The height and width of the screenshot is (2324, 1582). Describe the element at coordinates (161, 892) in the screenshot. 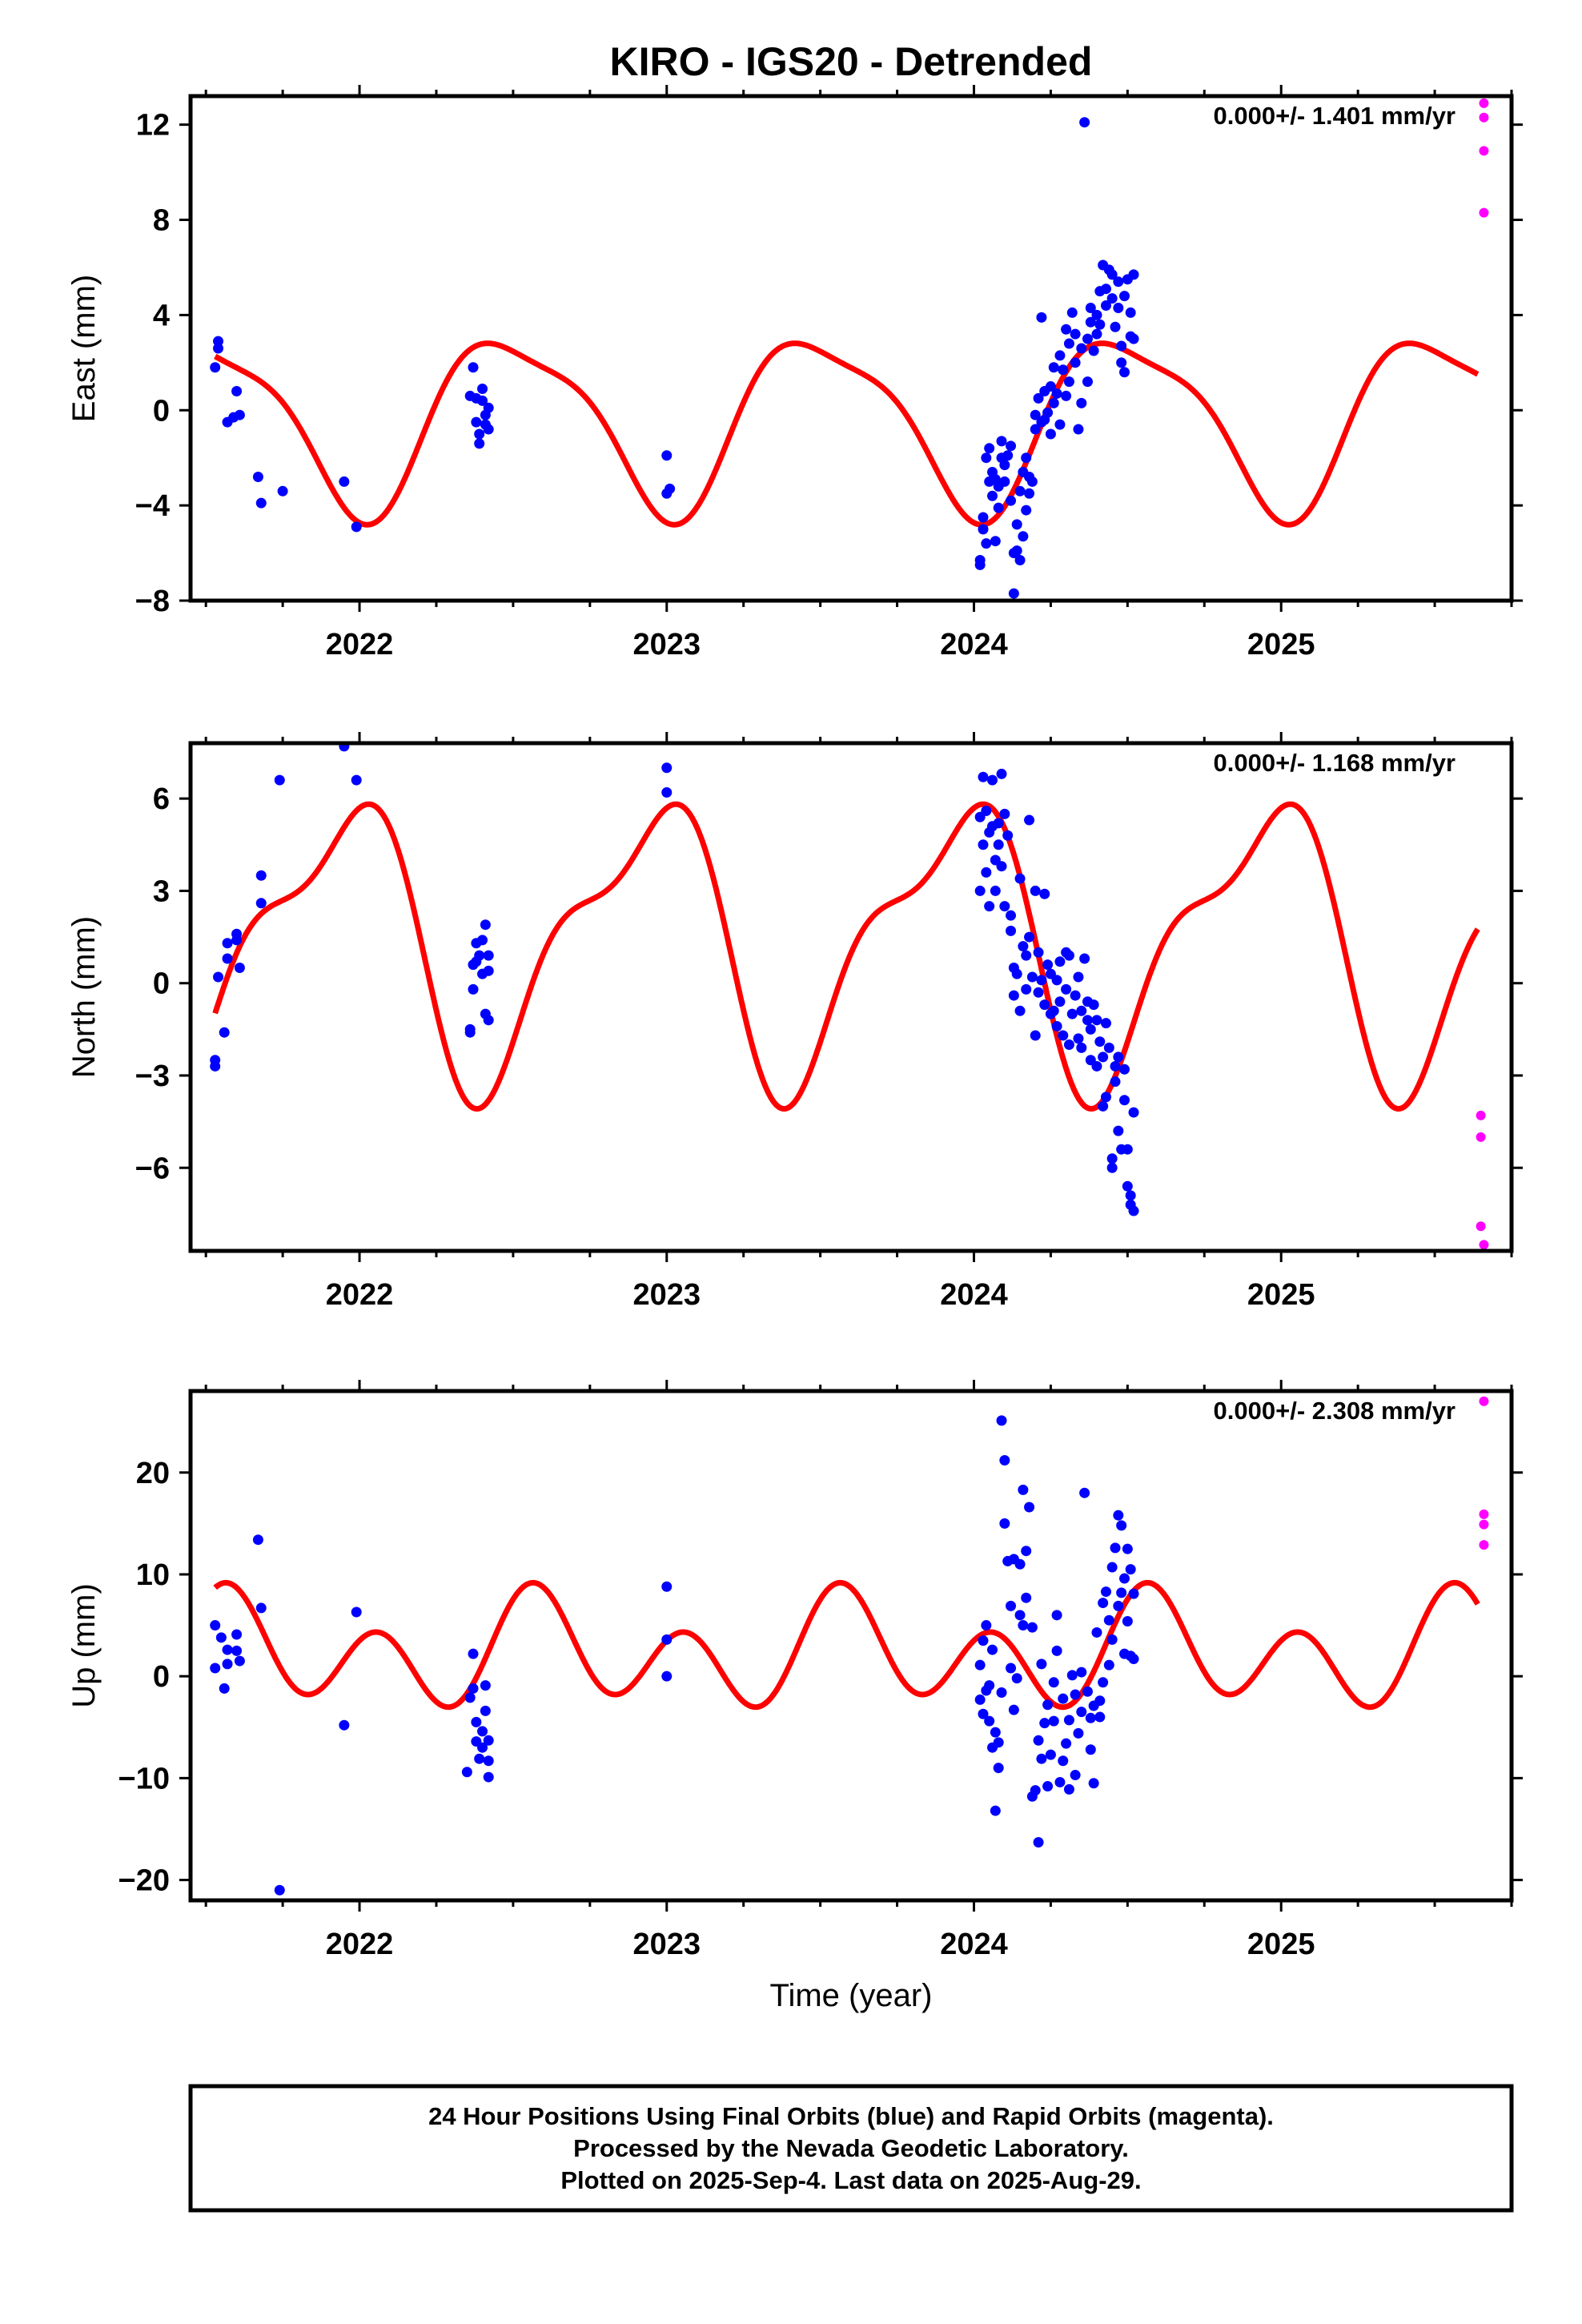

I see `y-tick-label: 3` at that location.